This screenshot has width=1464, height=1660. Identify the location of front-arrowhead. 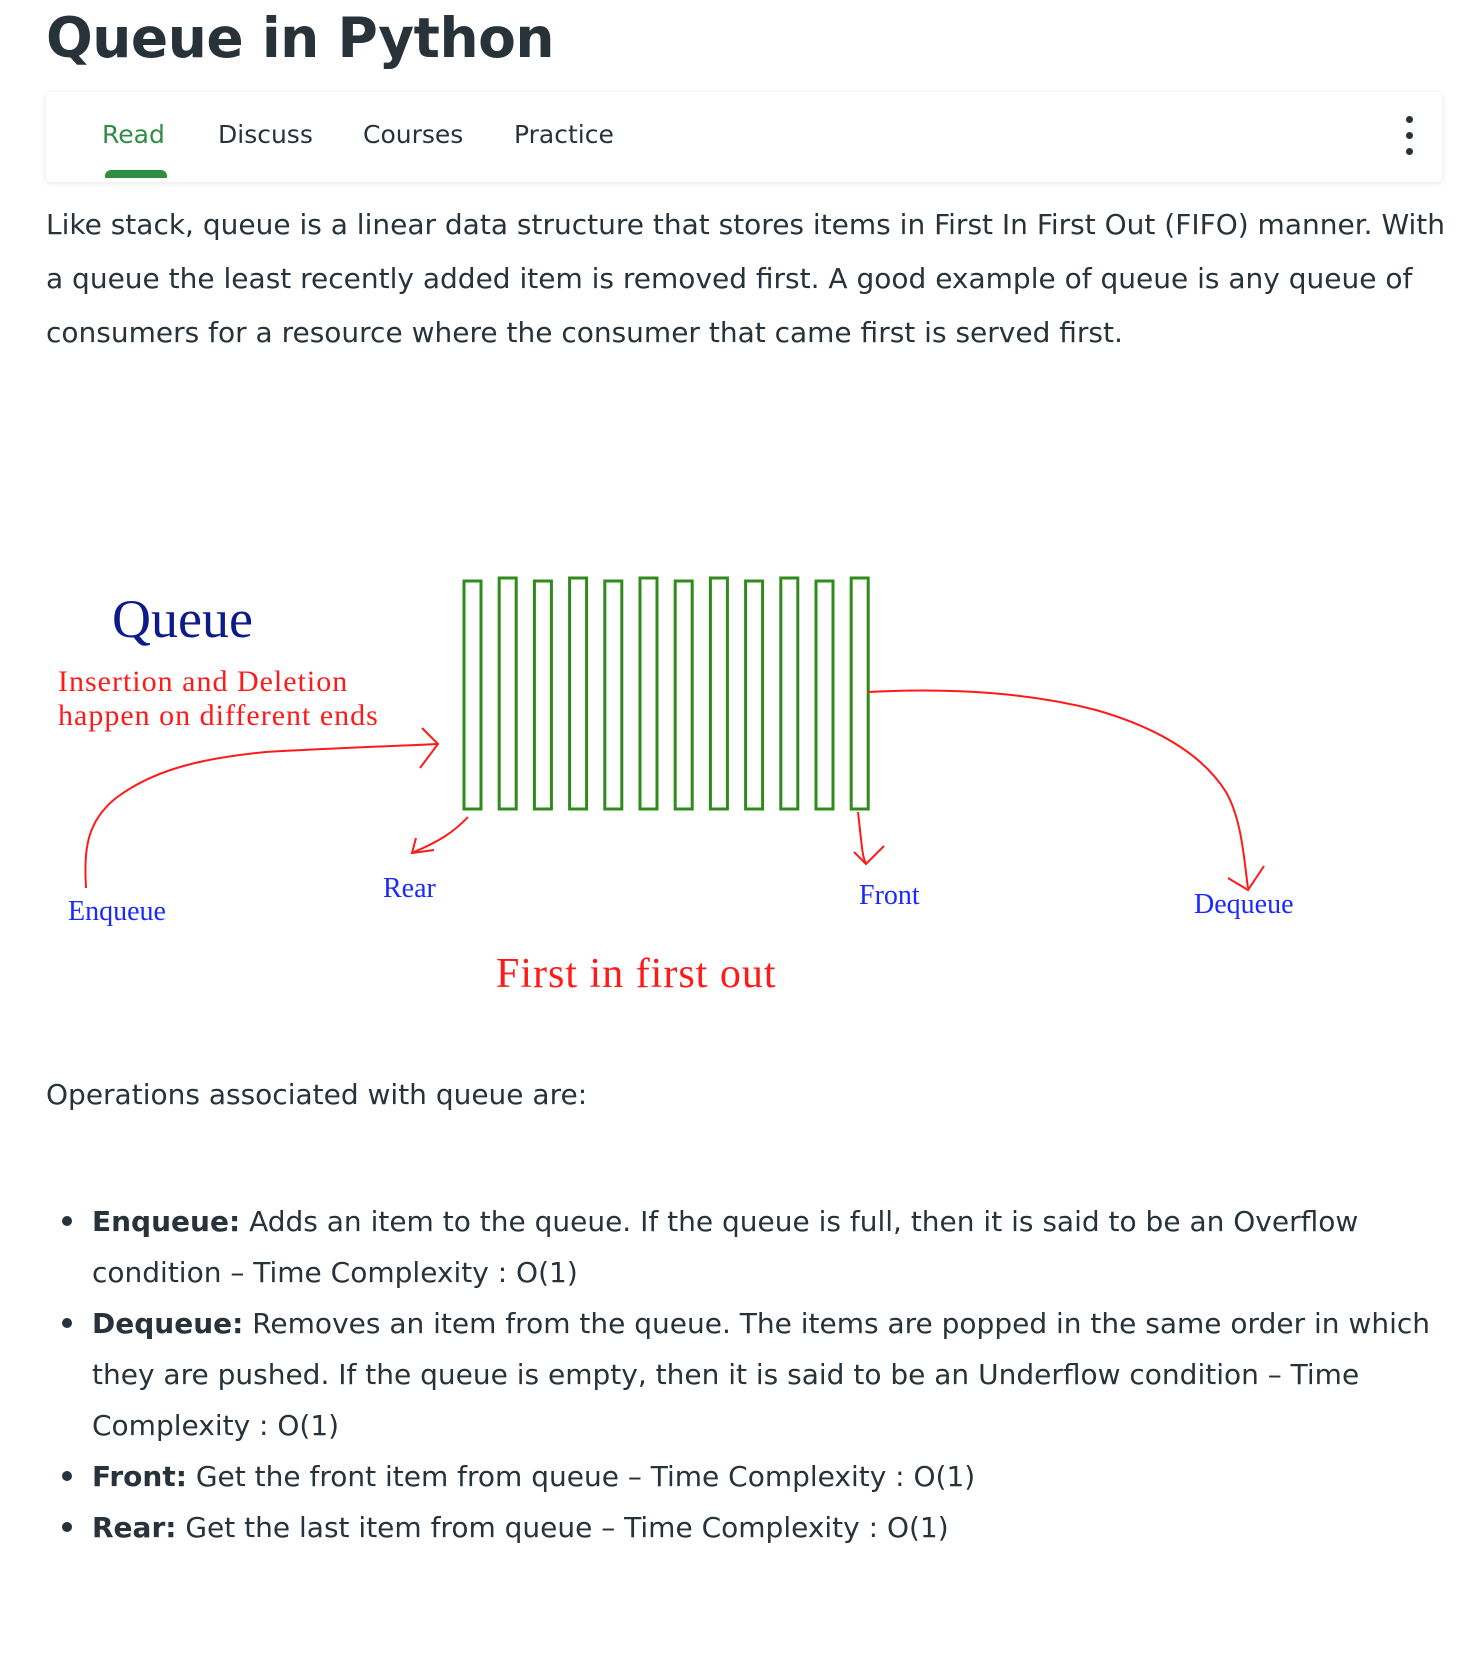
(869, 855).